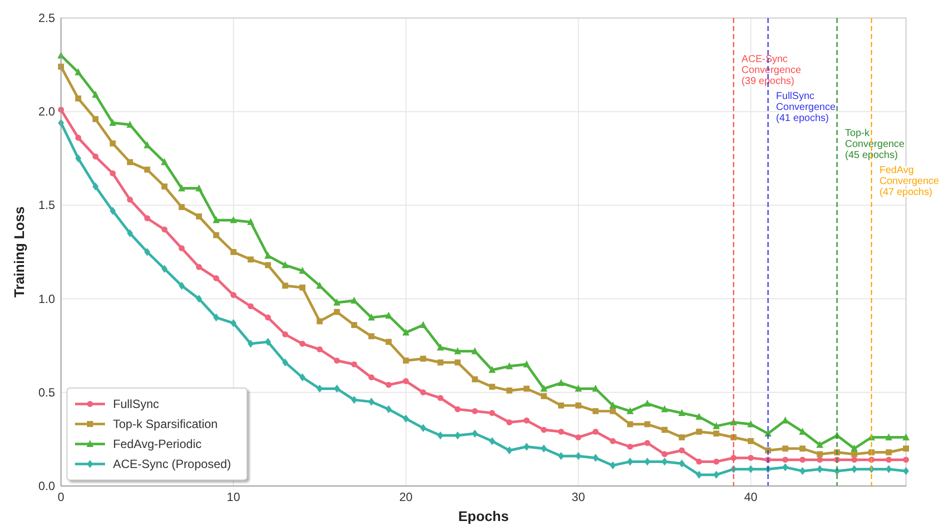  What do you see at coordinates (483, 516) in the screenshot?
I see `x-axis-title: Epochs` at bounding box center [483, 516].